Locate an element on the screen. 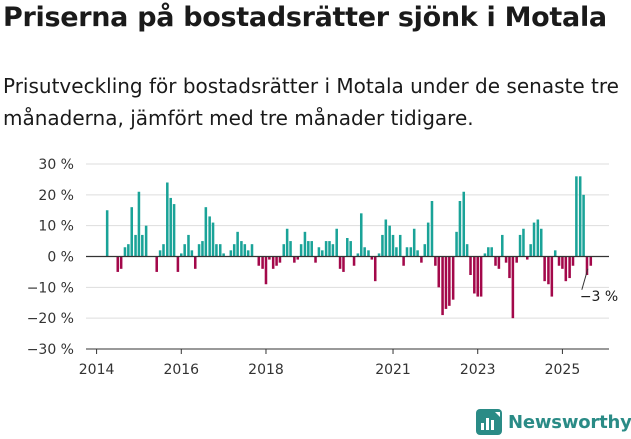  brand-logo: Newsworthy is located at coordinates (553, 422).